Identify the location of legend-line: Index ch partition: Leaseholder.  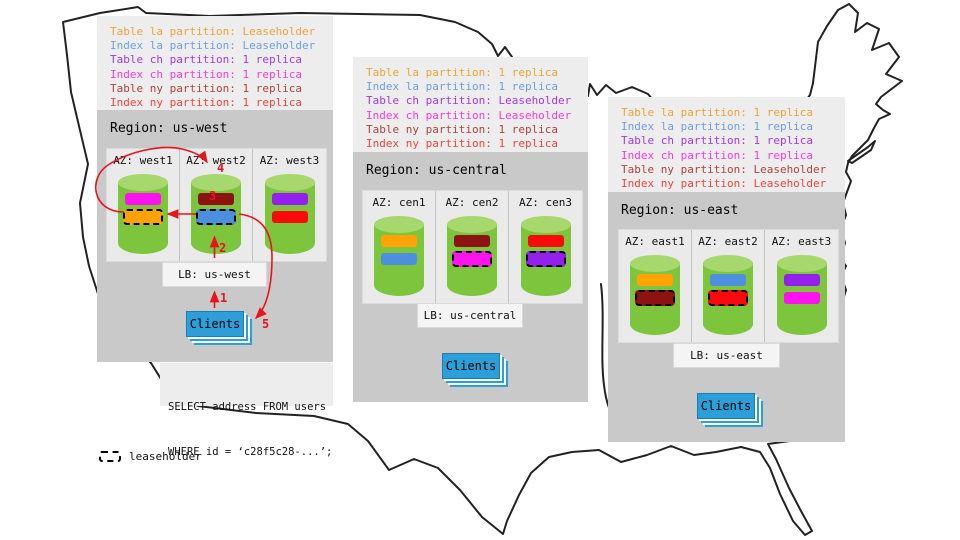
(469, 115).